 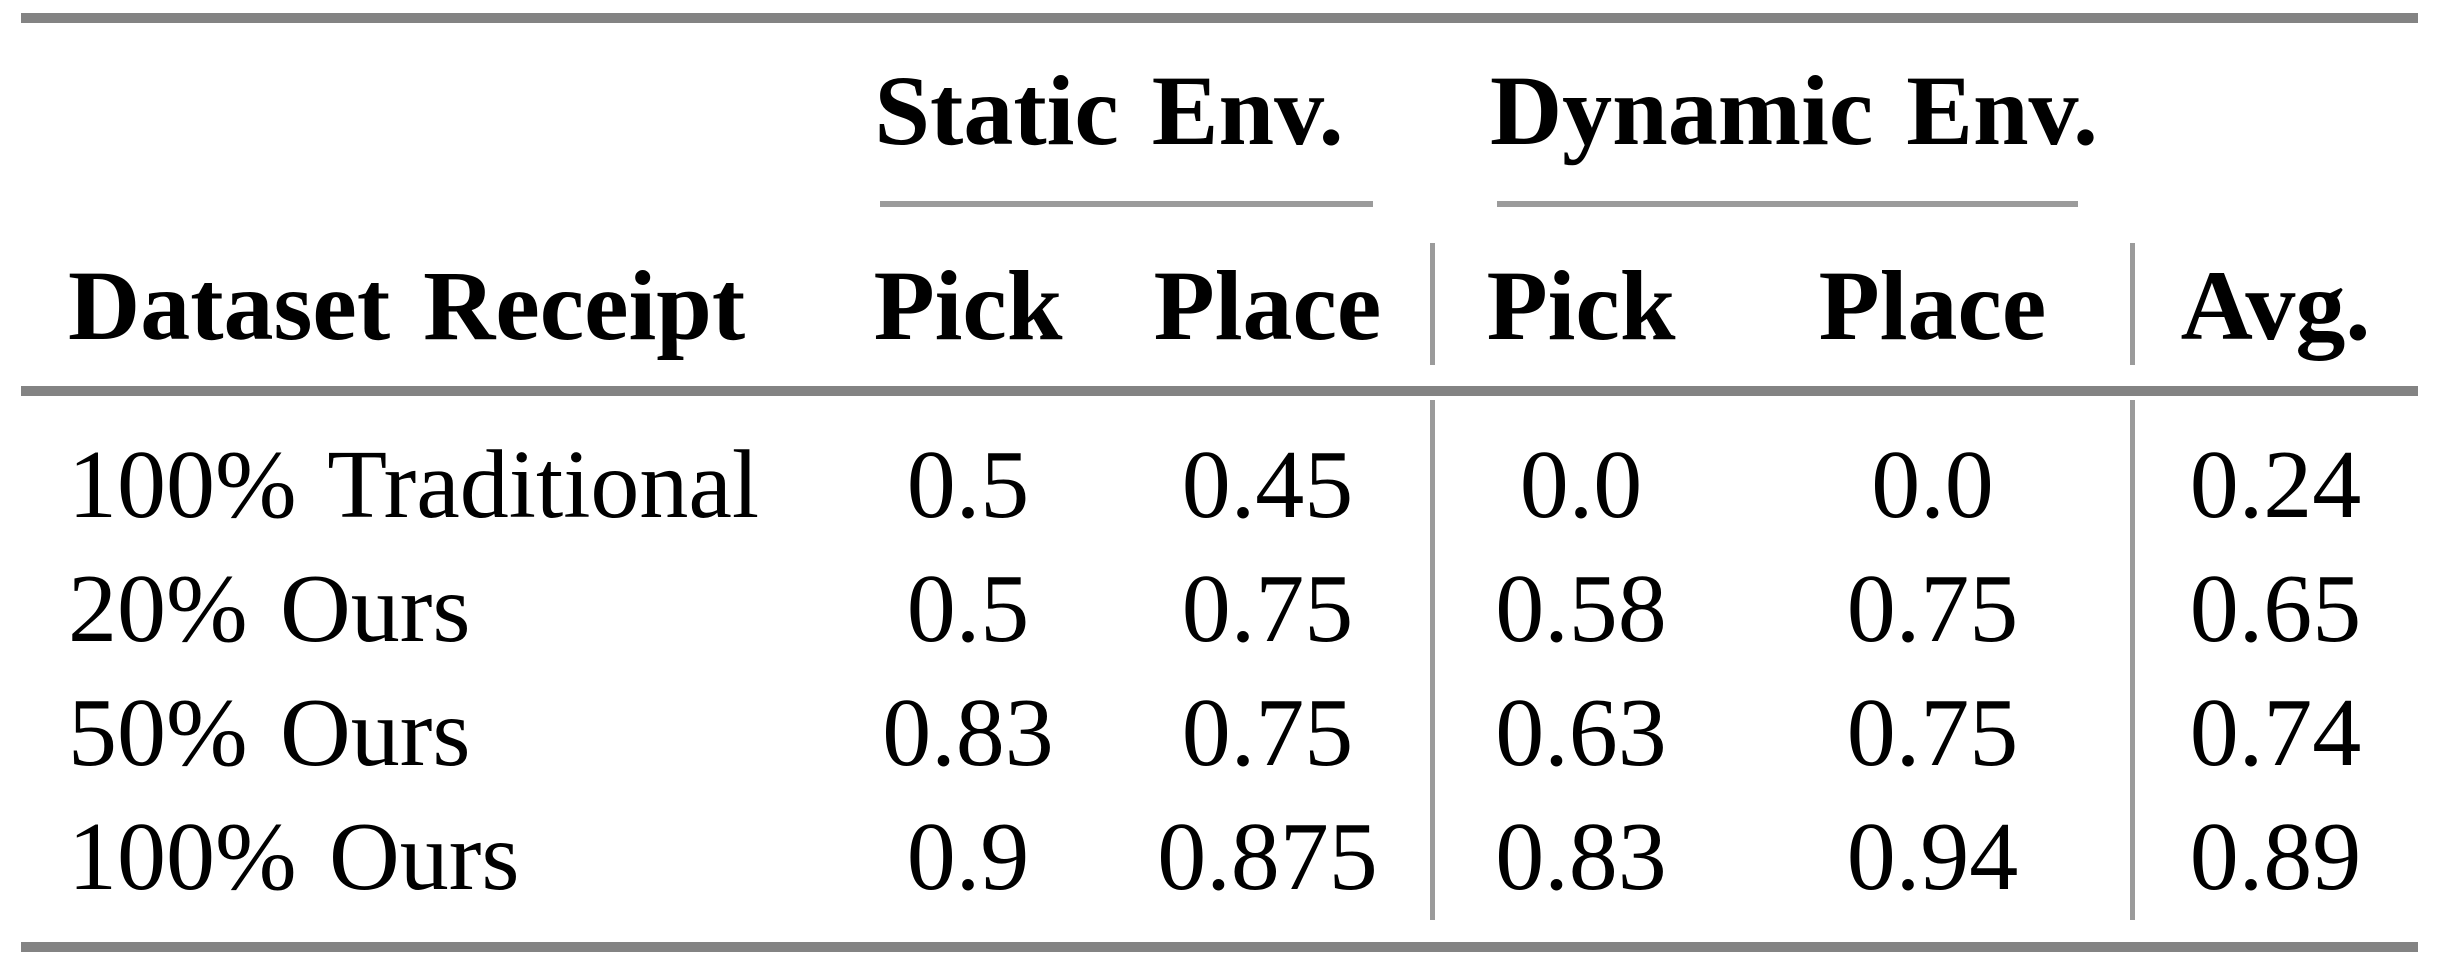 I want to click on table-top-rule, so click(x=1219, y=18).